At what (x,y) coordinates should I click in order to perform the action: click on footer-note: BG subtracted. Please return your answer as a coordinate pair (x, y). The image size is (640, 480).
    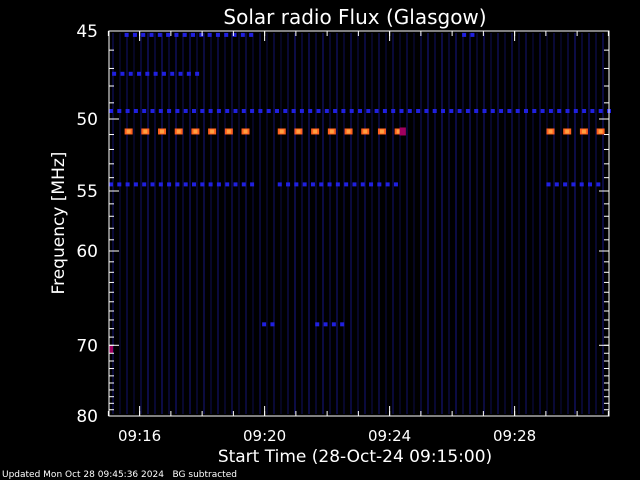
    Looking at the image, I should click on (204, 475).